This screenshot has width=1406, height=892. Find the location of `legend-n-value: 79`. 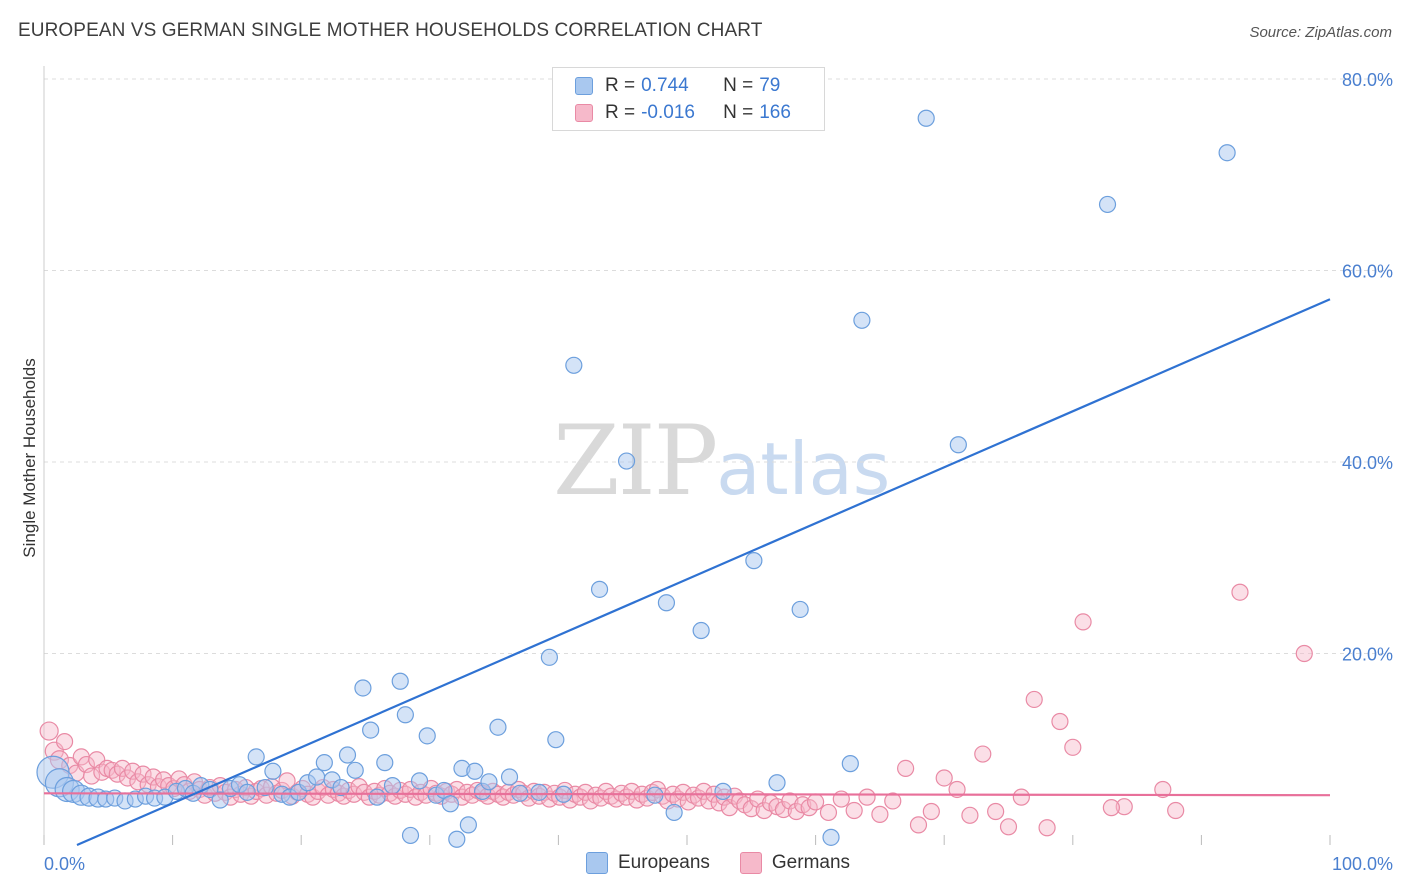

legend-n-value: 79 is located at coordinates (770, 85).